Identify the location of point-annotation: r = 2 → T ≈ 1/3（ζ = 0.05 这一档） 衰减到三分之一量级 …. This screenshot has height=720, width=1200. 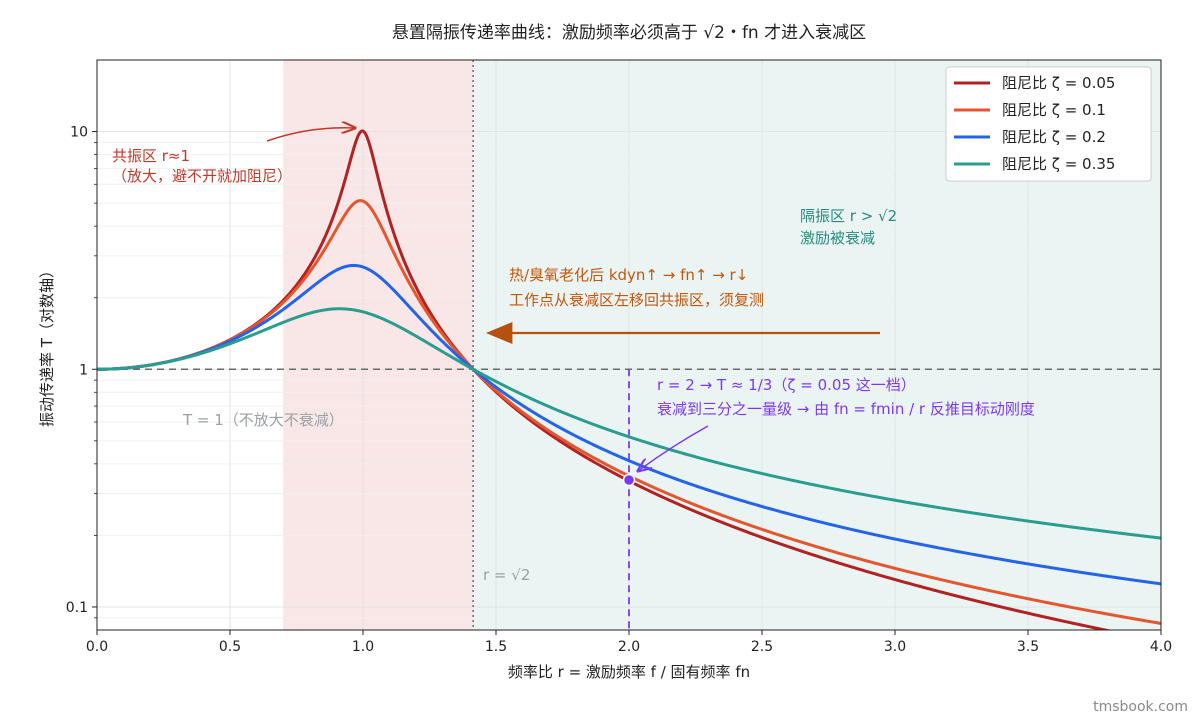
(836, 423).